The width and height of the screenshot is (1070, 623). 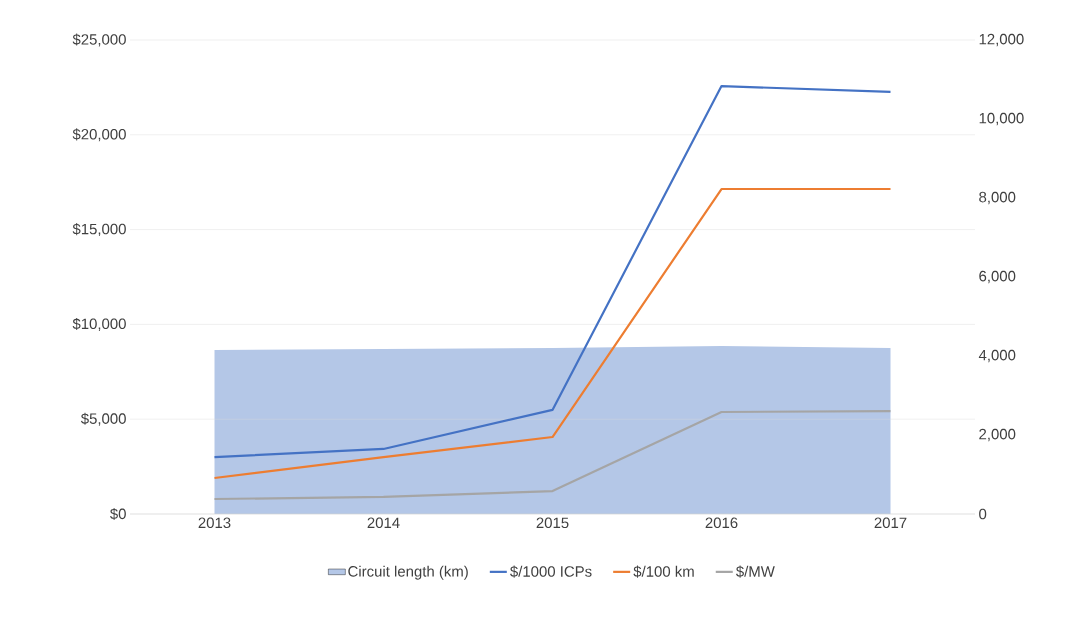 I want to click on y2-tick-label: 0, so click(x=983, y=514).